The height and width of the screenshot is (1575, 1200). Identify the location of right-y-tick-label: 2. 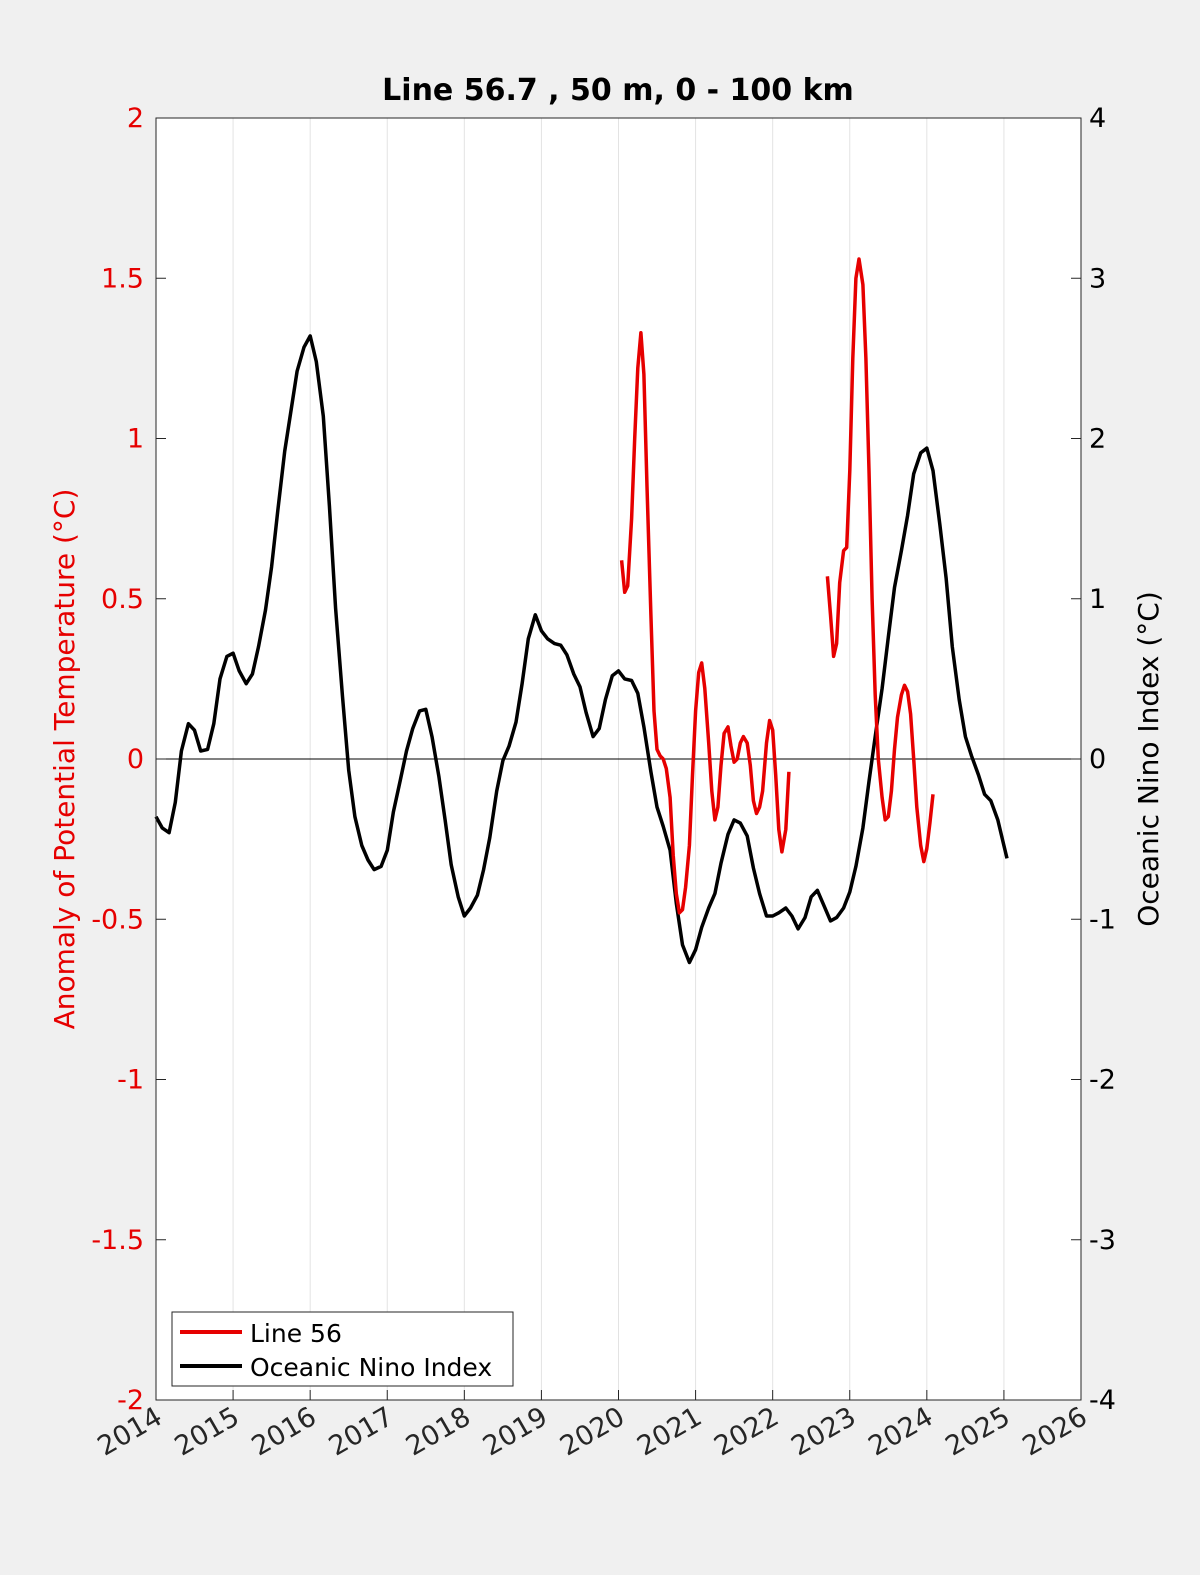
(1097, 439).